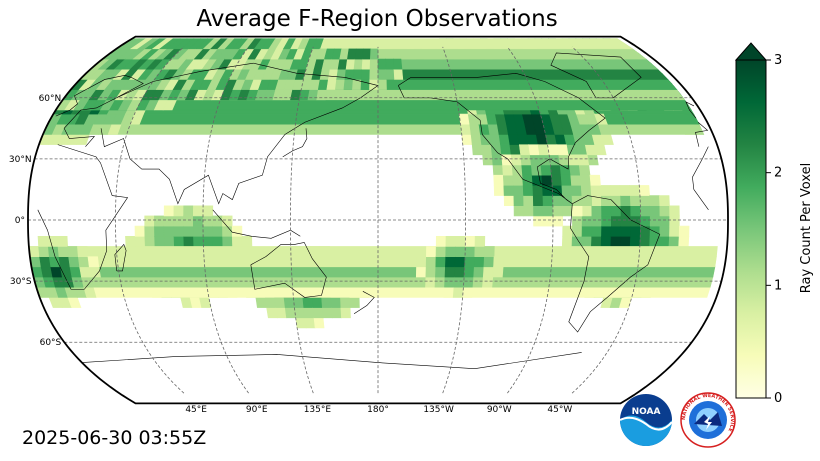  Describe the element at coordinates (20, 221) in the screenshot. I see `lat-label: 0°` at that location.